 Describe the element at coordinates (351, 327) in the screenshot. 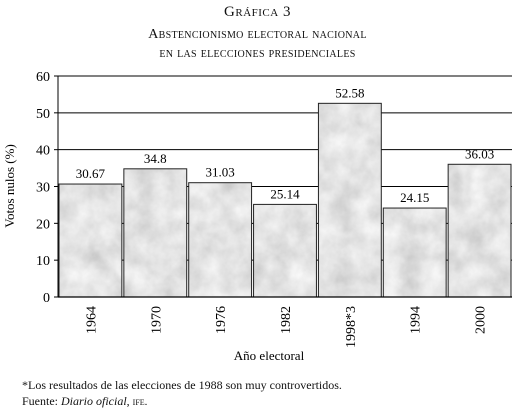

I see `x-tick-label: 1998*3` at that location.